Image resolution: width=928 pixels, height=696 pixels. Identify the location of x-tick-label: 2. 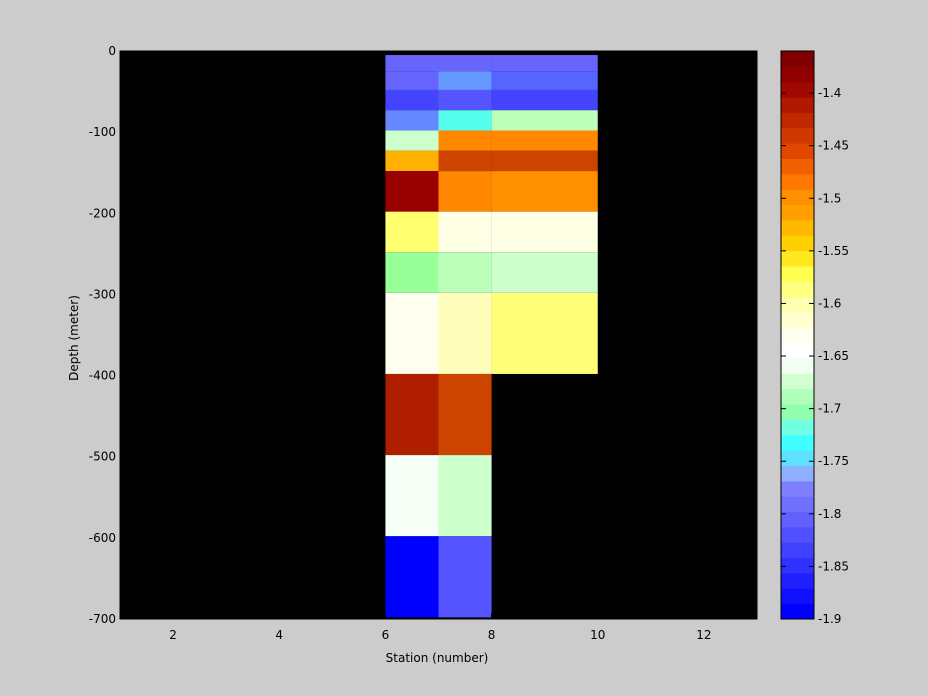
(173, 635).